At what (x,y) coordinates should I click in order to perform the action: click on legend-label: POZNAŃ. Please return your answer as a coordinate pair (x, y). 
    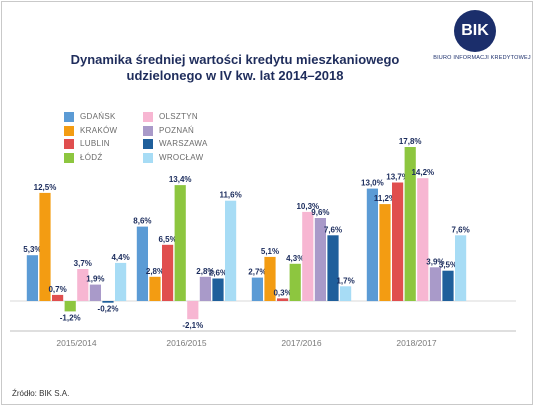
    Looking at the image, I should click on (177, 130).